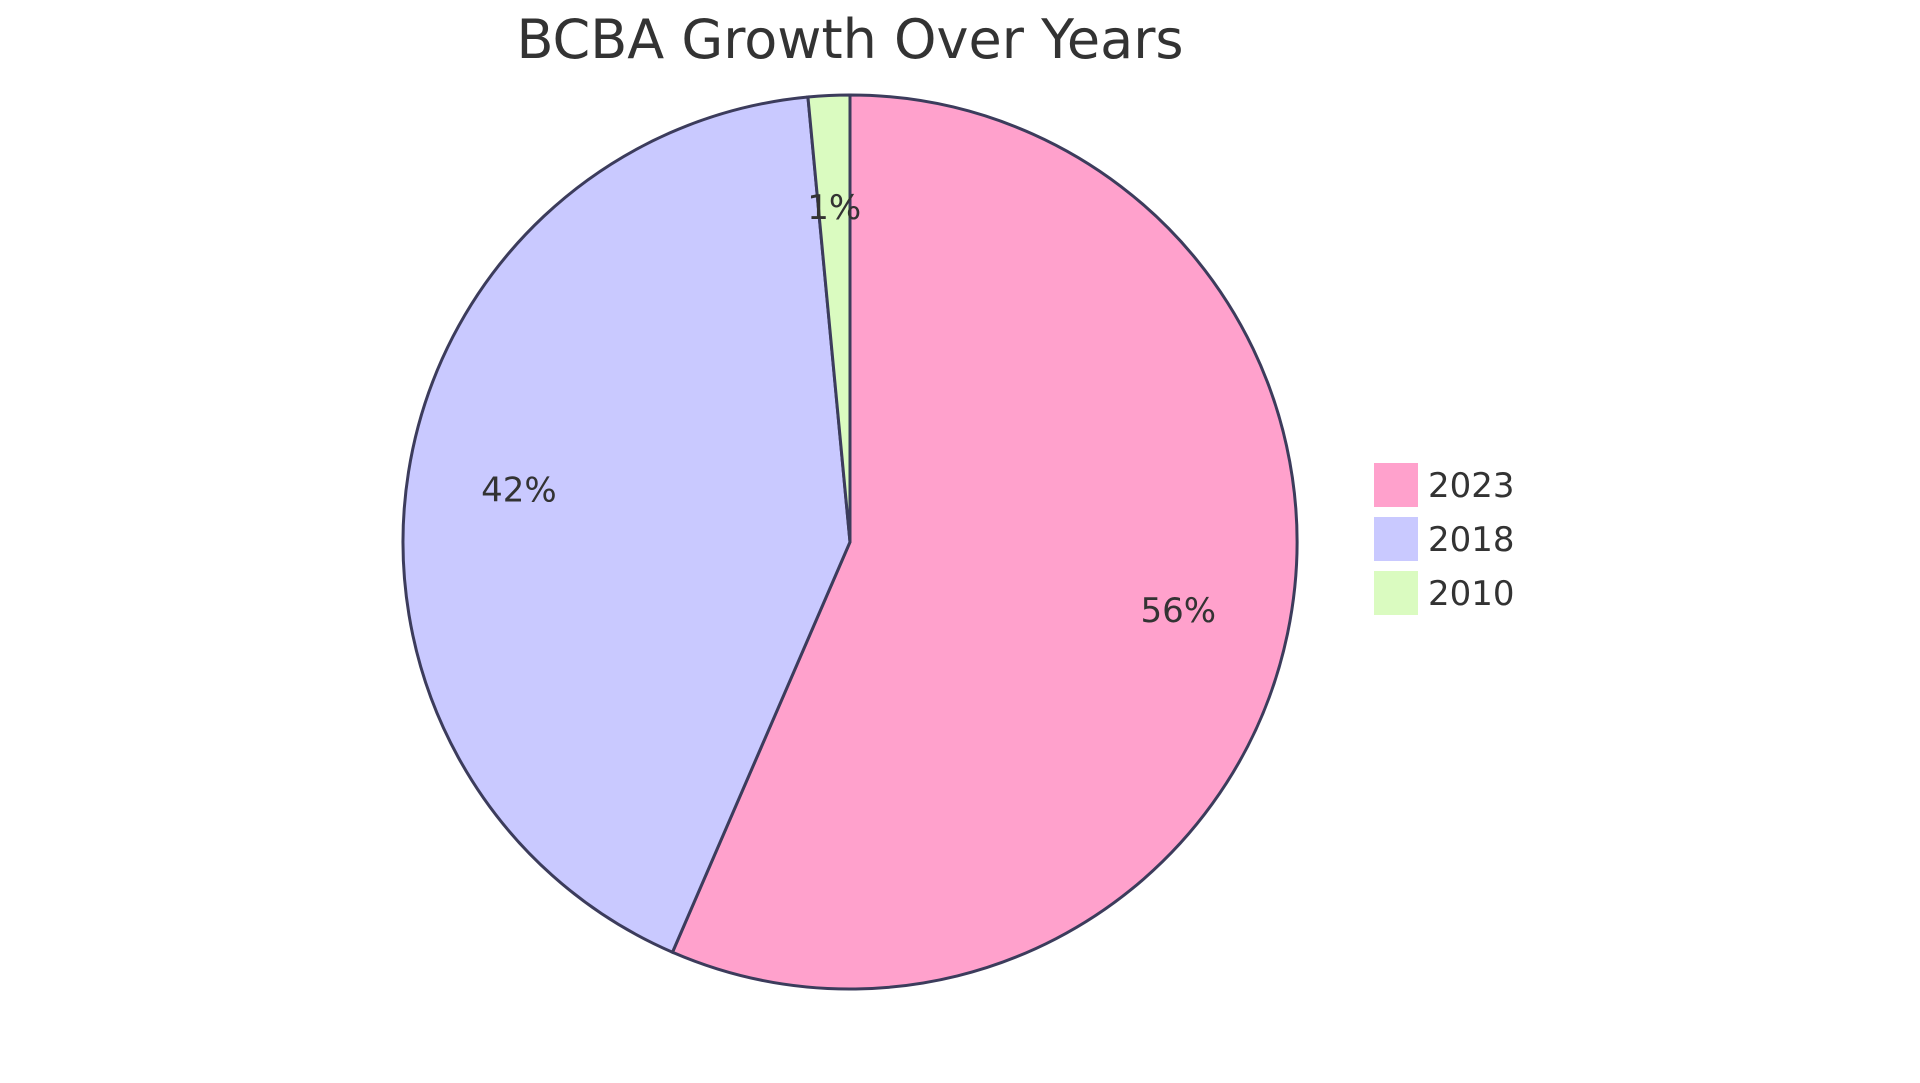  What do you see at coordinates (1471, 486) in the screenshot?
I see `legend-label-2023: 2023` at bounding box center [1471, 486].